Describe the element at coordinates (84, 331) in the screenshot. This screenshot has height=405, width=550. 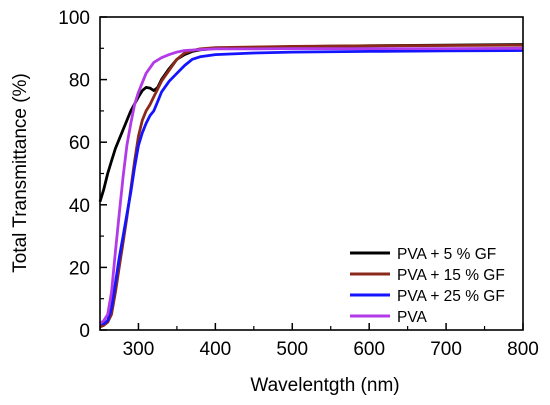
I see `y-tick-label-0: 0` at that location.